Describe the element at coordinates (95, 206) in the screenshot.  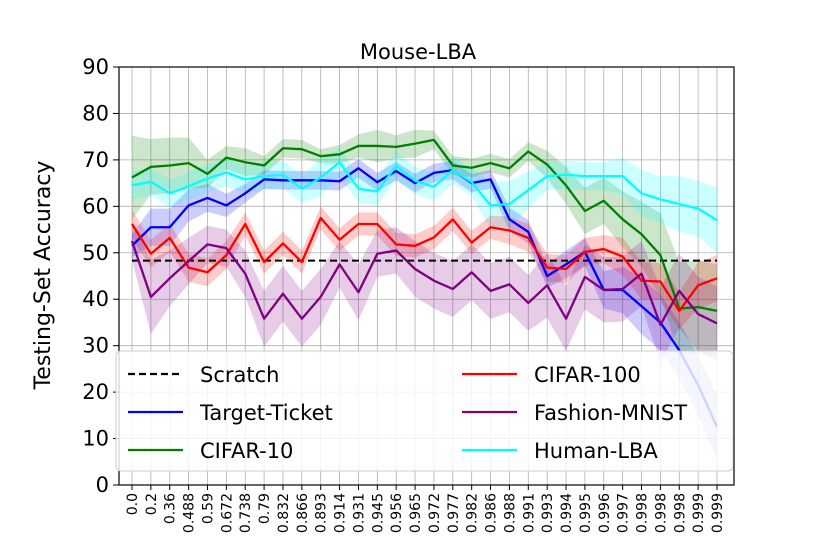
I see `y-tick-label: 60` at that location.